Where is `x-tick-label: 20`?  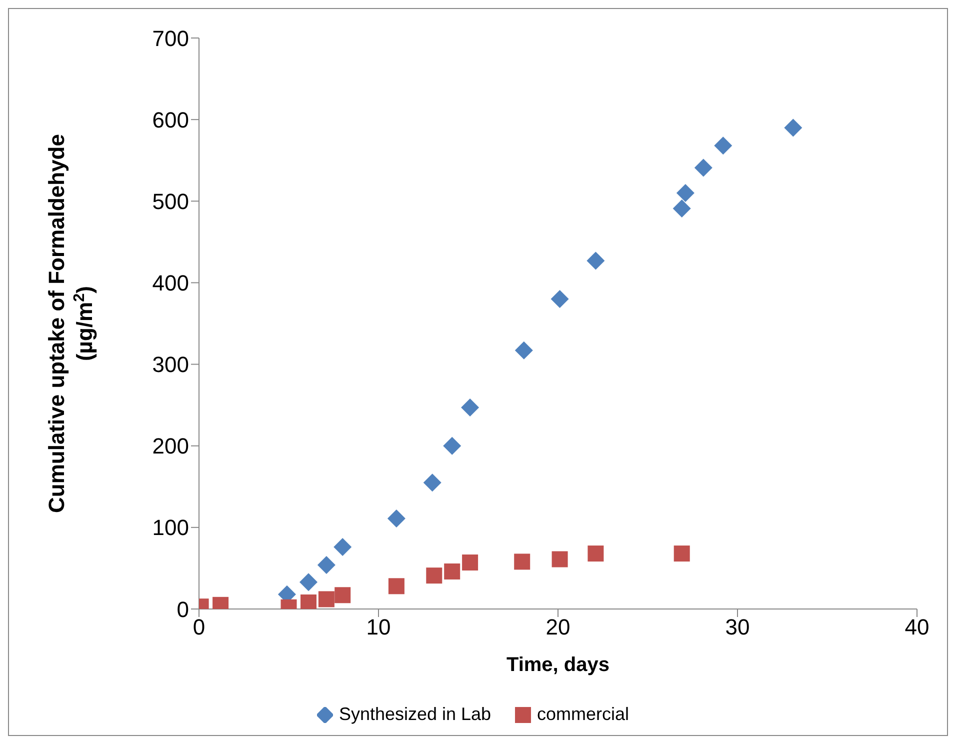 x-tick-label: 20 is located at coordinates (558, 627).